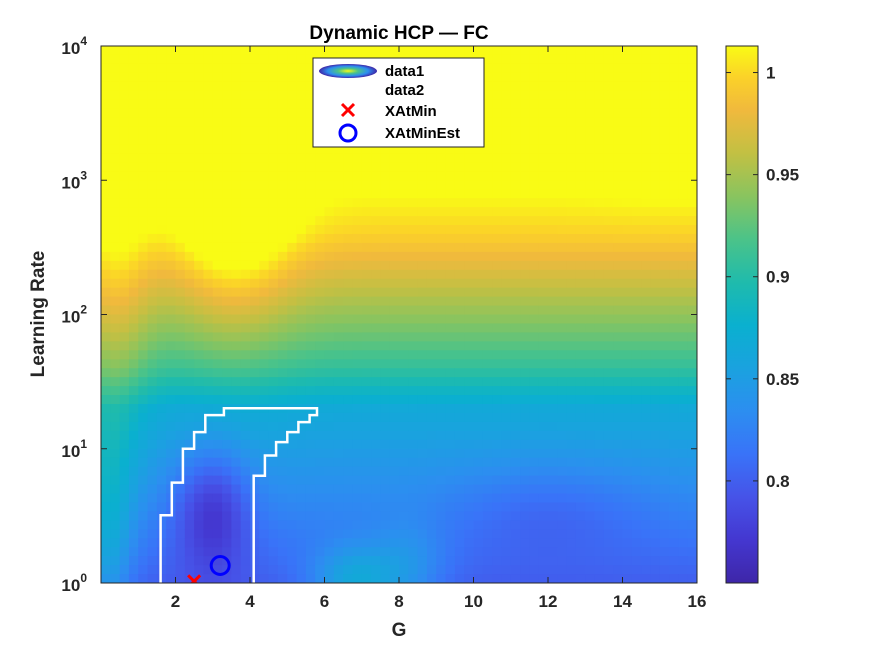 The width and height of the screenshot is (875, 656). What do you see at coordinates (782, 379) in the screenshot?
I see `colorbar-tick-label: 0.85` at bounding box center [782, 379].